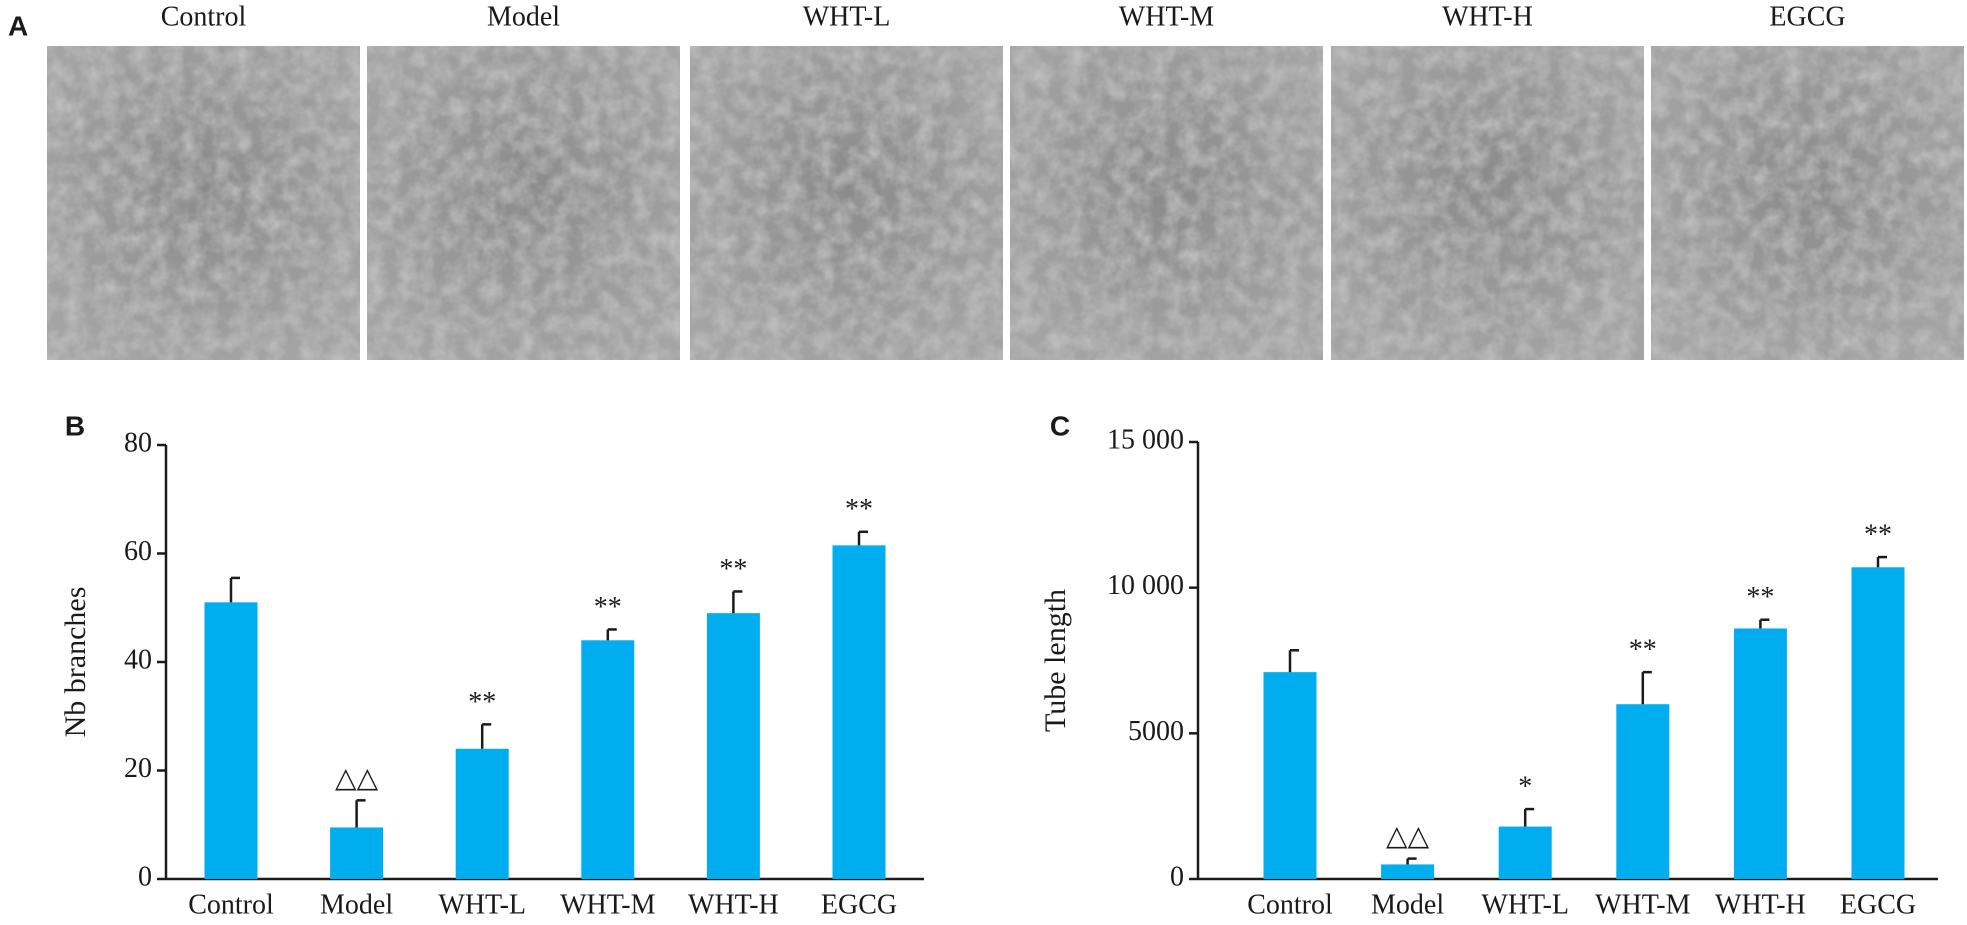 The width and height of the screenshot is (1967, 925). What do you see at coordinates (1060, 425) in the screenshot?
I see `panel-letter: C` at bounding box center [1060, 425].